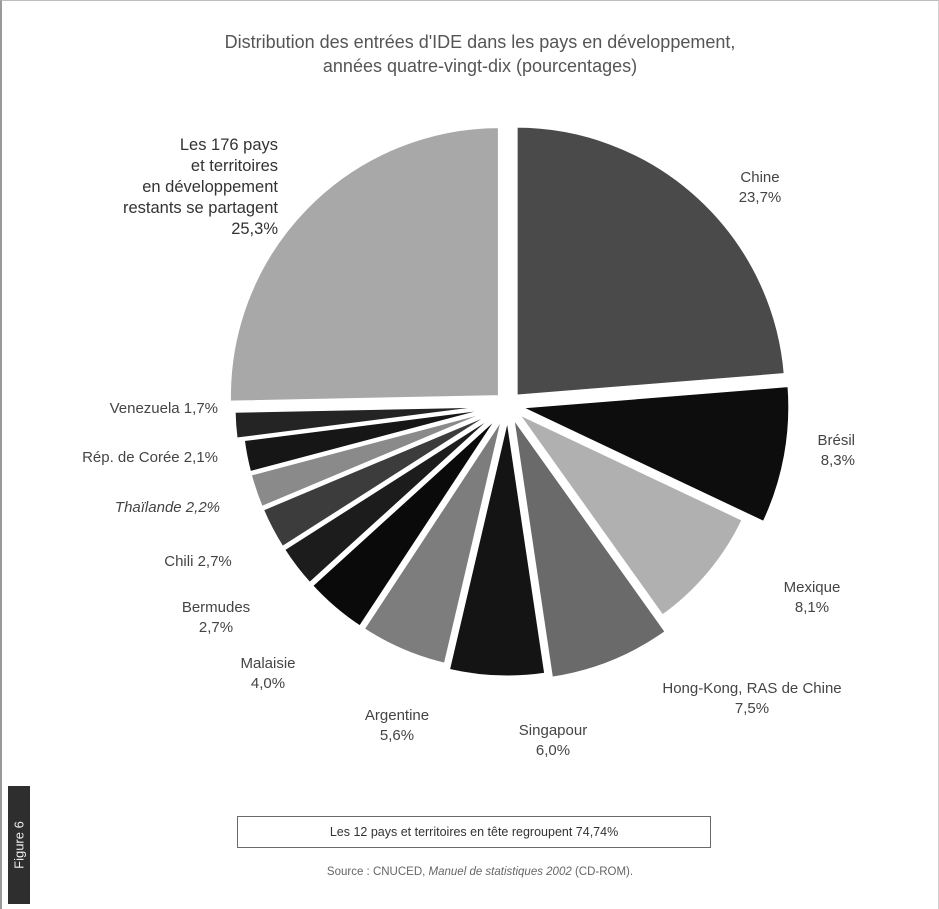  I want to click on chart-subtitle: années quatre-vingt-dix (pourcentages), so click(480, 66).